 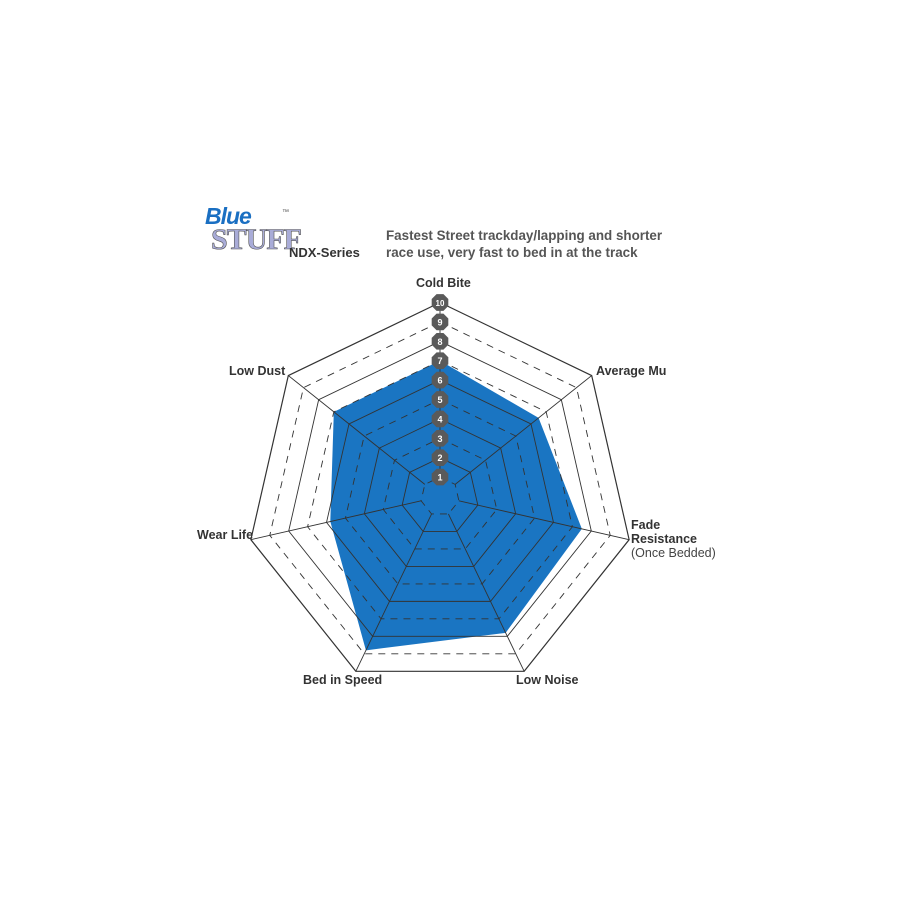 What do you see at coordinates (631, 371) in the screenshot?
I see `axis-label-average-mu: Average Mu` at bounding box center [631, 371].